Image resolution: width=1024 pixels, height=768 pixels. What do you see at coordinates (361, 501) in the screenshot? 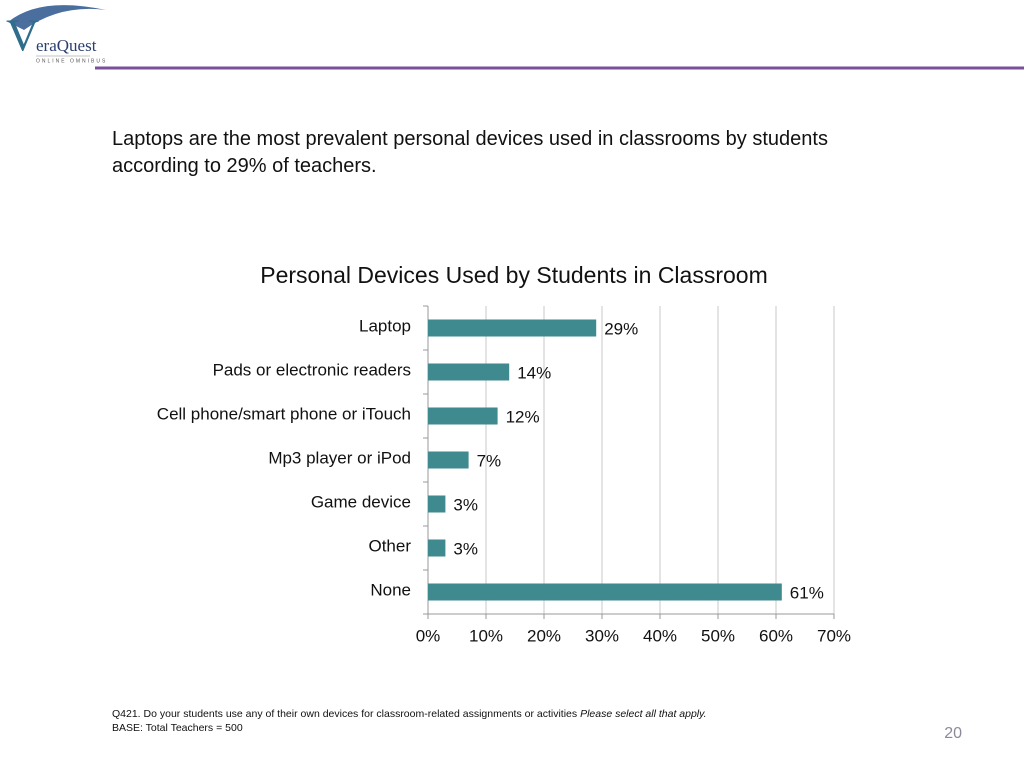
I see `category-label: Game device` at bounding box center [361, 501].